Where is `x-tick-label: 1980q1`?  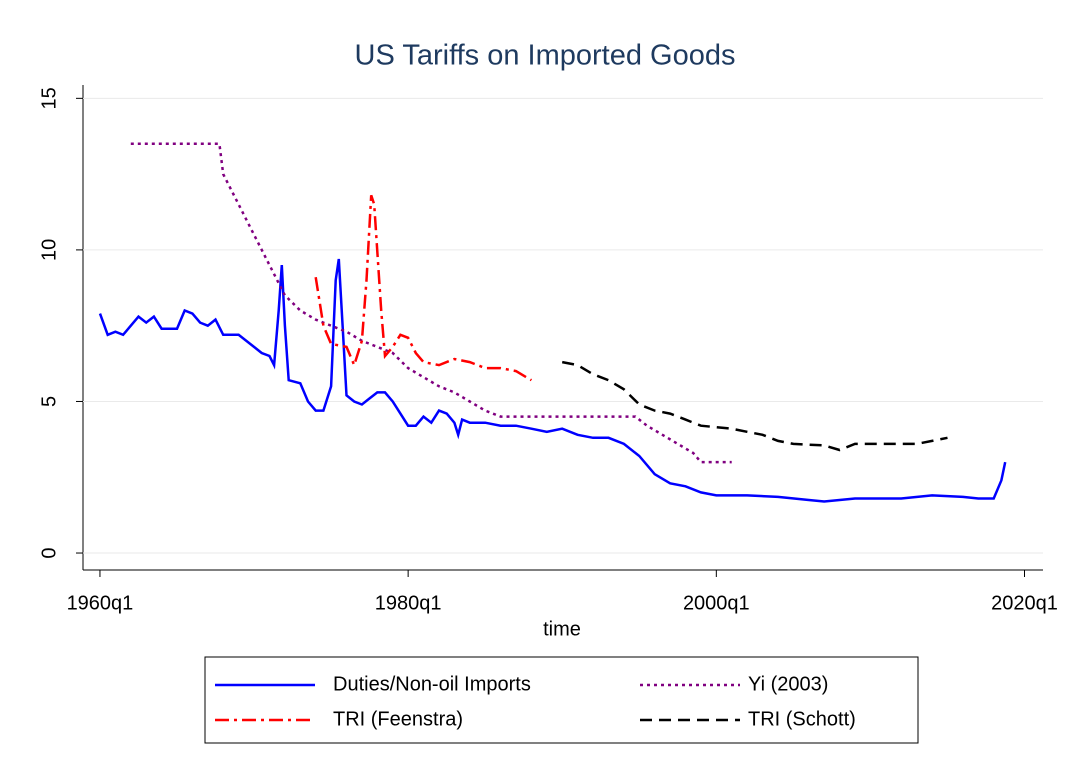
x-tick-label: 1980q1 is located at coordinates (408, 603).